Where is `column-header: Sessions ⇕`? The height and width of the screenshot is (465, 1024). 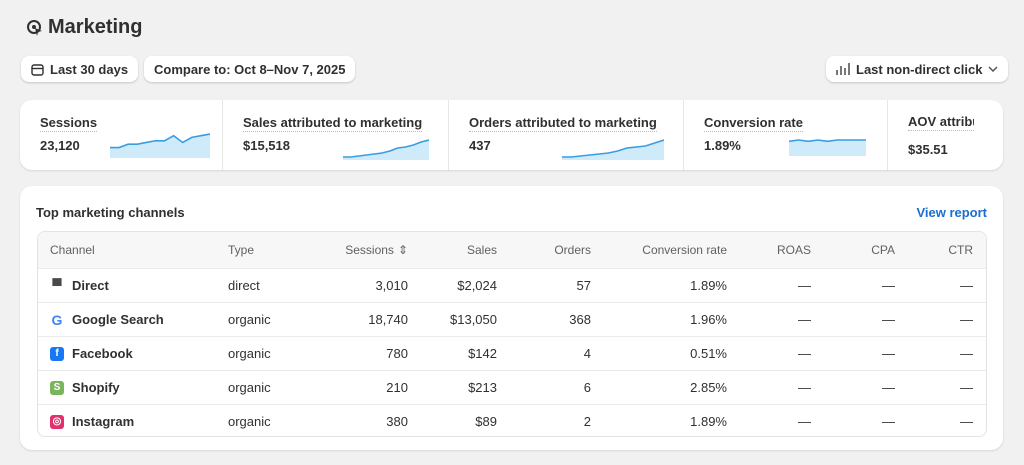 column-header: Sessions ⇕ is located at coordinates (376, 250).